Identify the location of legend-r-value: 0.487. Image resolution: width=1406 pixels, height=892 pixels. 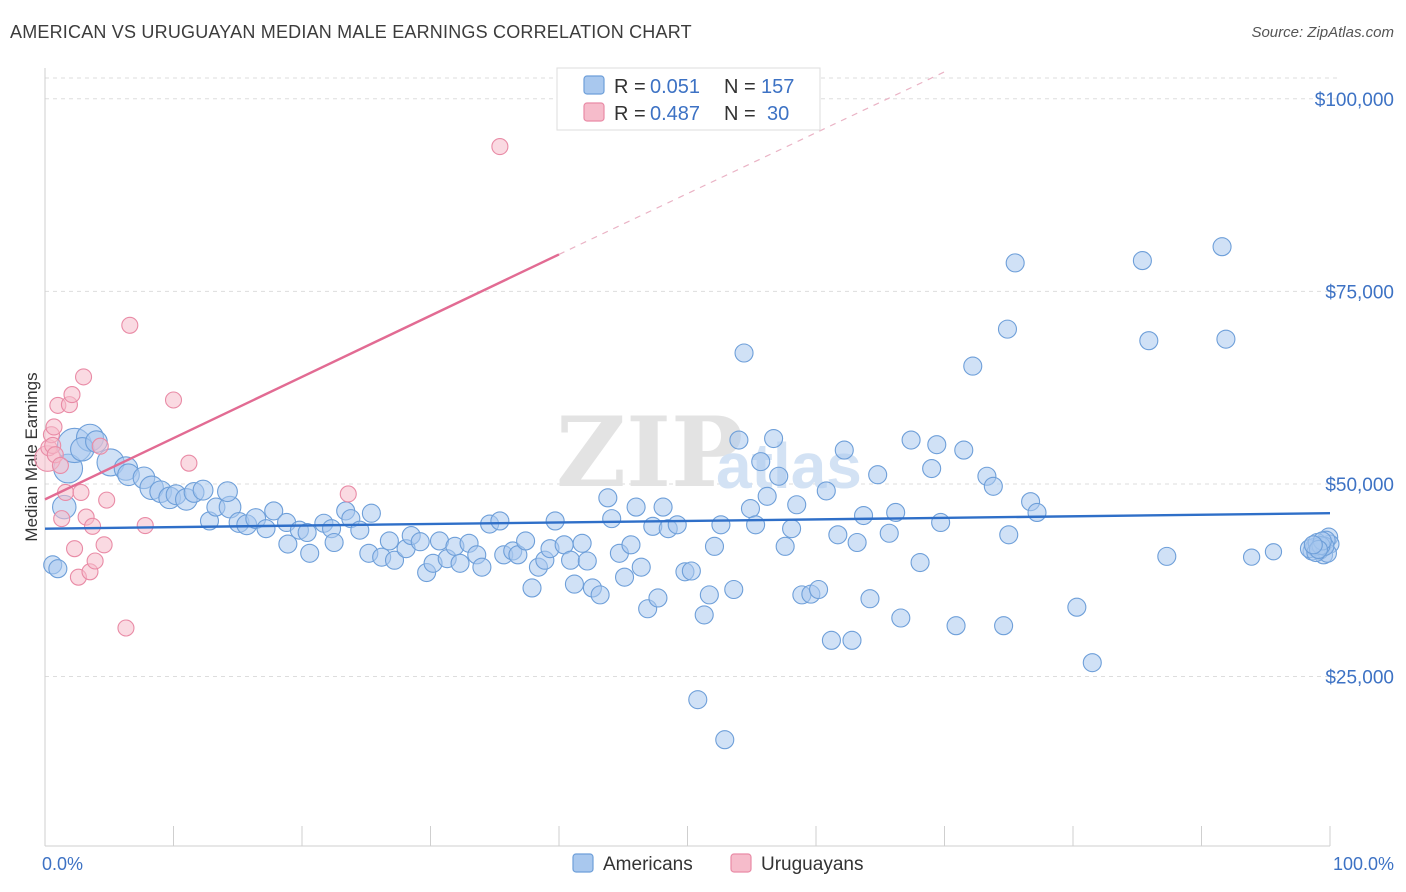
(675, 114).